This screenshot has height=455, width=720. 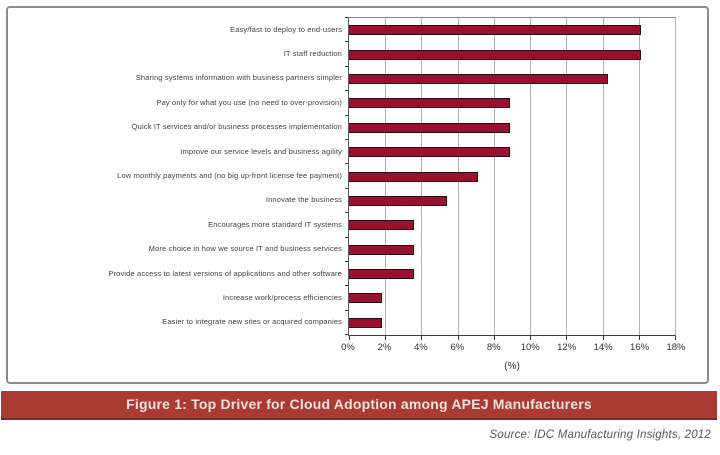 I want to click on category-label: IT staff reduction, so click(x=312, y=54).